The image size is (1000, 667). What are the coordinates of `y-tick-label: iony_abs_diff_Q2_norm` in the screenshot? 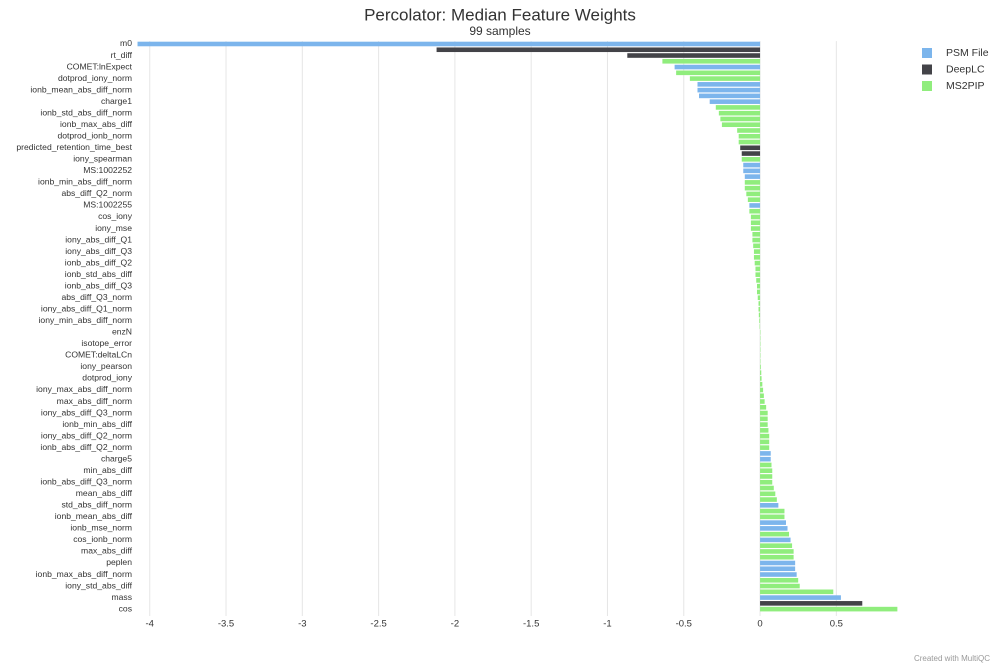 It's located at (86, 435).